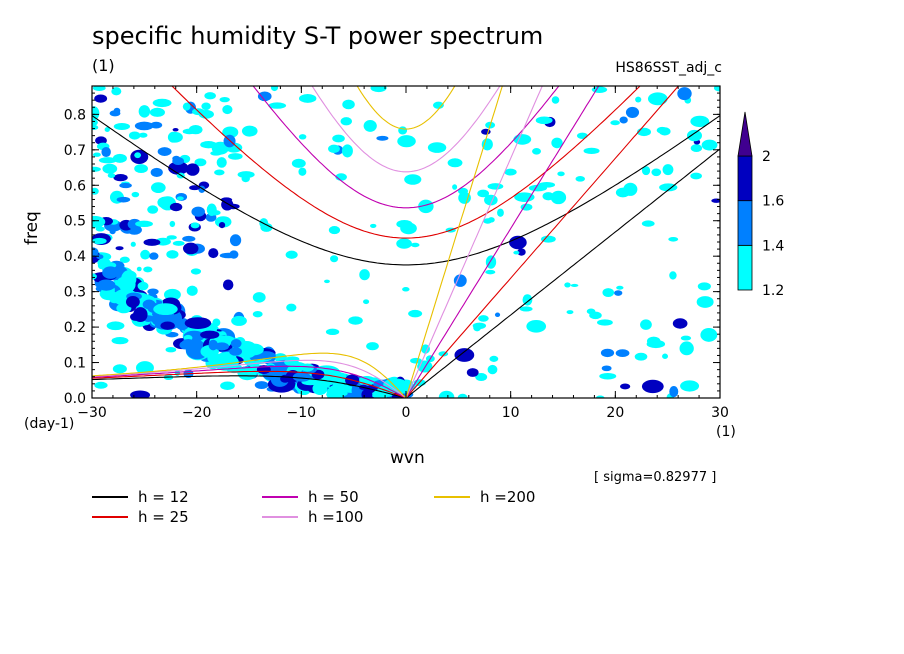 Image resolution: width=904 pixels, height=654 pixels. What do you see at coordinates (766, 157) in the screenshot?
I see `colorbar-label: 2` at bounding box center [766, 157].